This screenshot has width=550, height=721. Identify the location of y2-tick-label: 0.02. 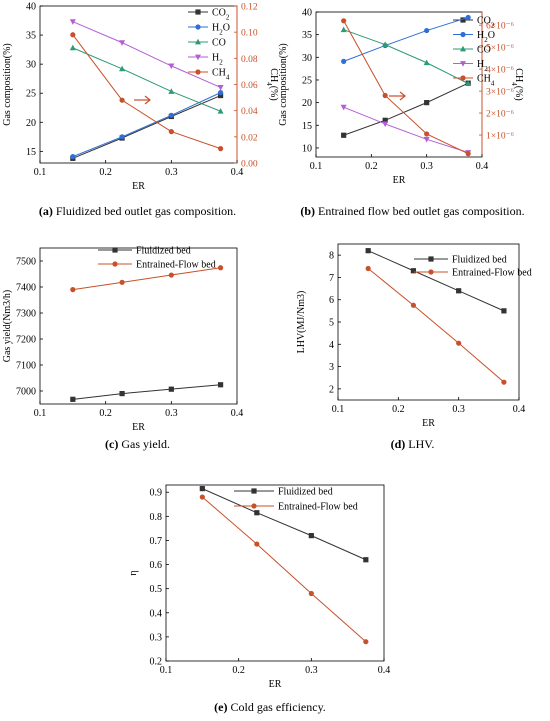
(249, 138).